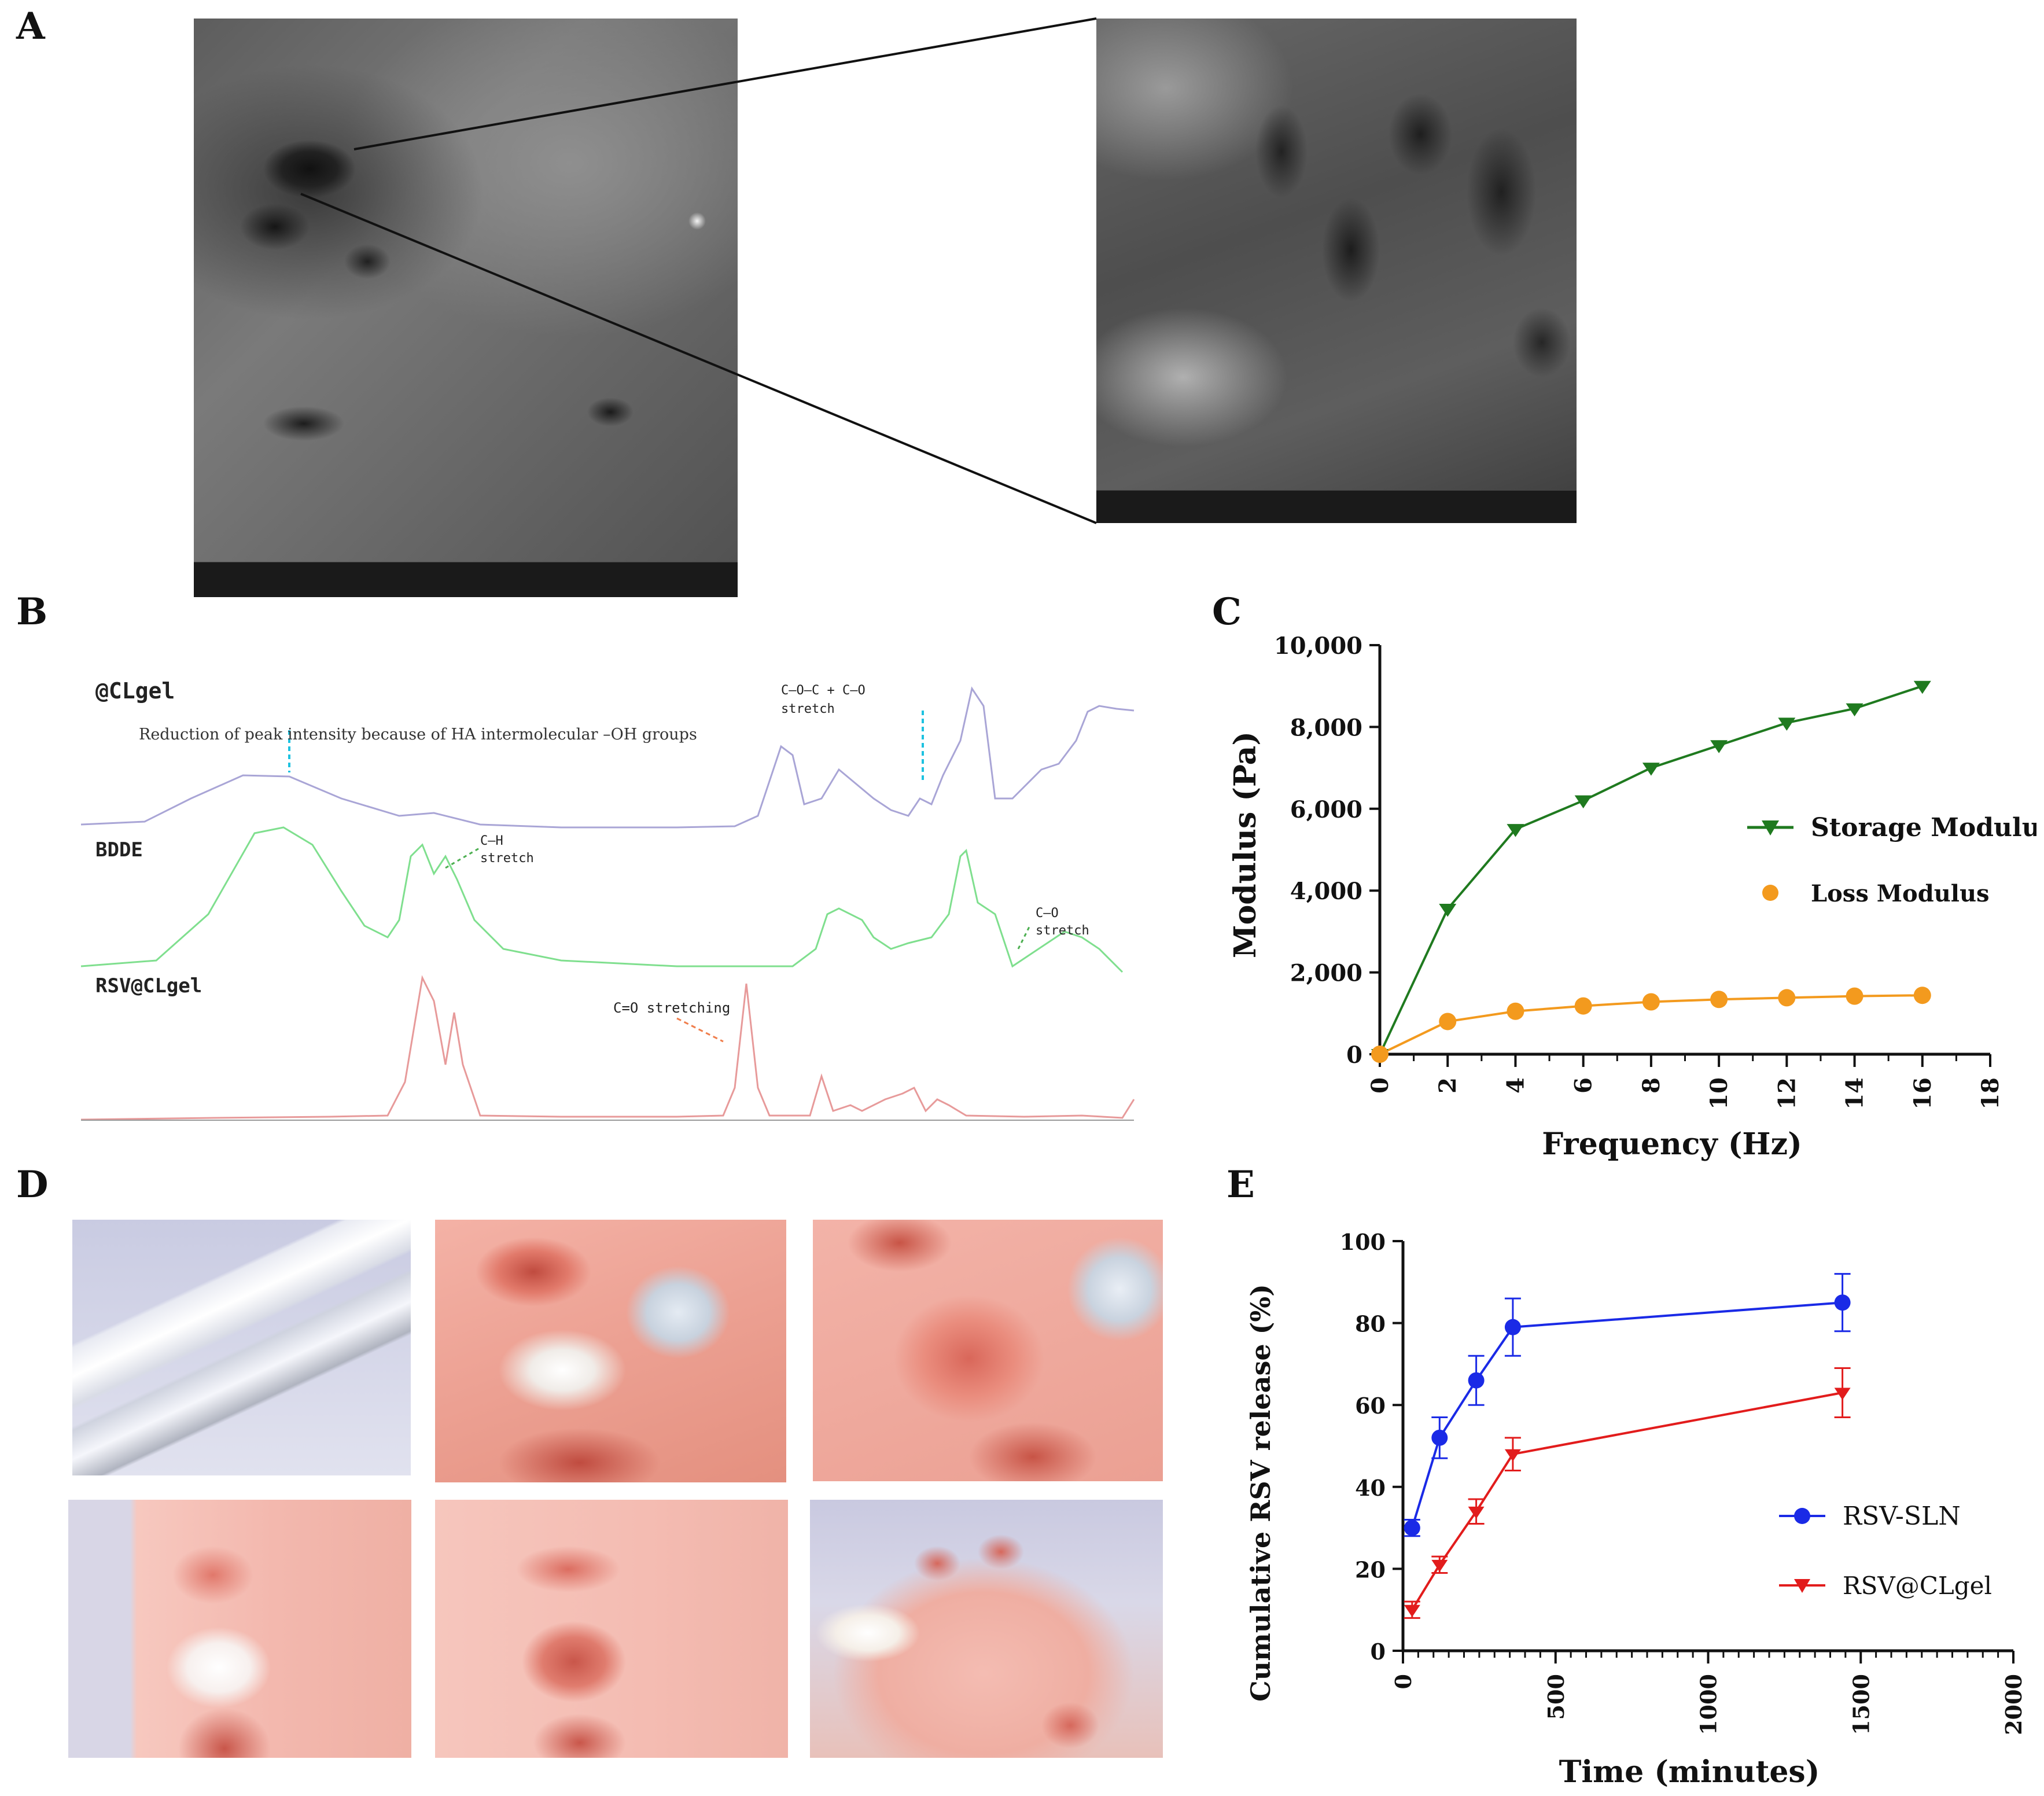  I want to click on ftir-trace-rsv-clgel: RSV@CLgel C=O stretching, so click(607, 1047).